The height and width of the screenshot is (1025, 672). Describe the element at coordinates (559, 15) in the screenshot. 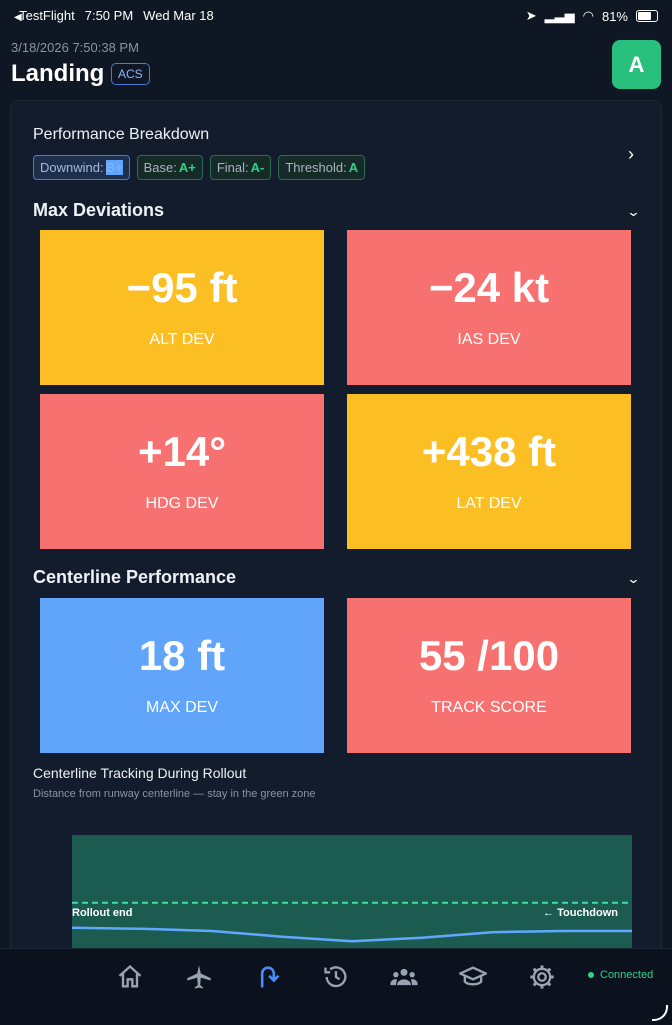

I see `signal-icon: ▂▃▅` at that location.